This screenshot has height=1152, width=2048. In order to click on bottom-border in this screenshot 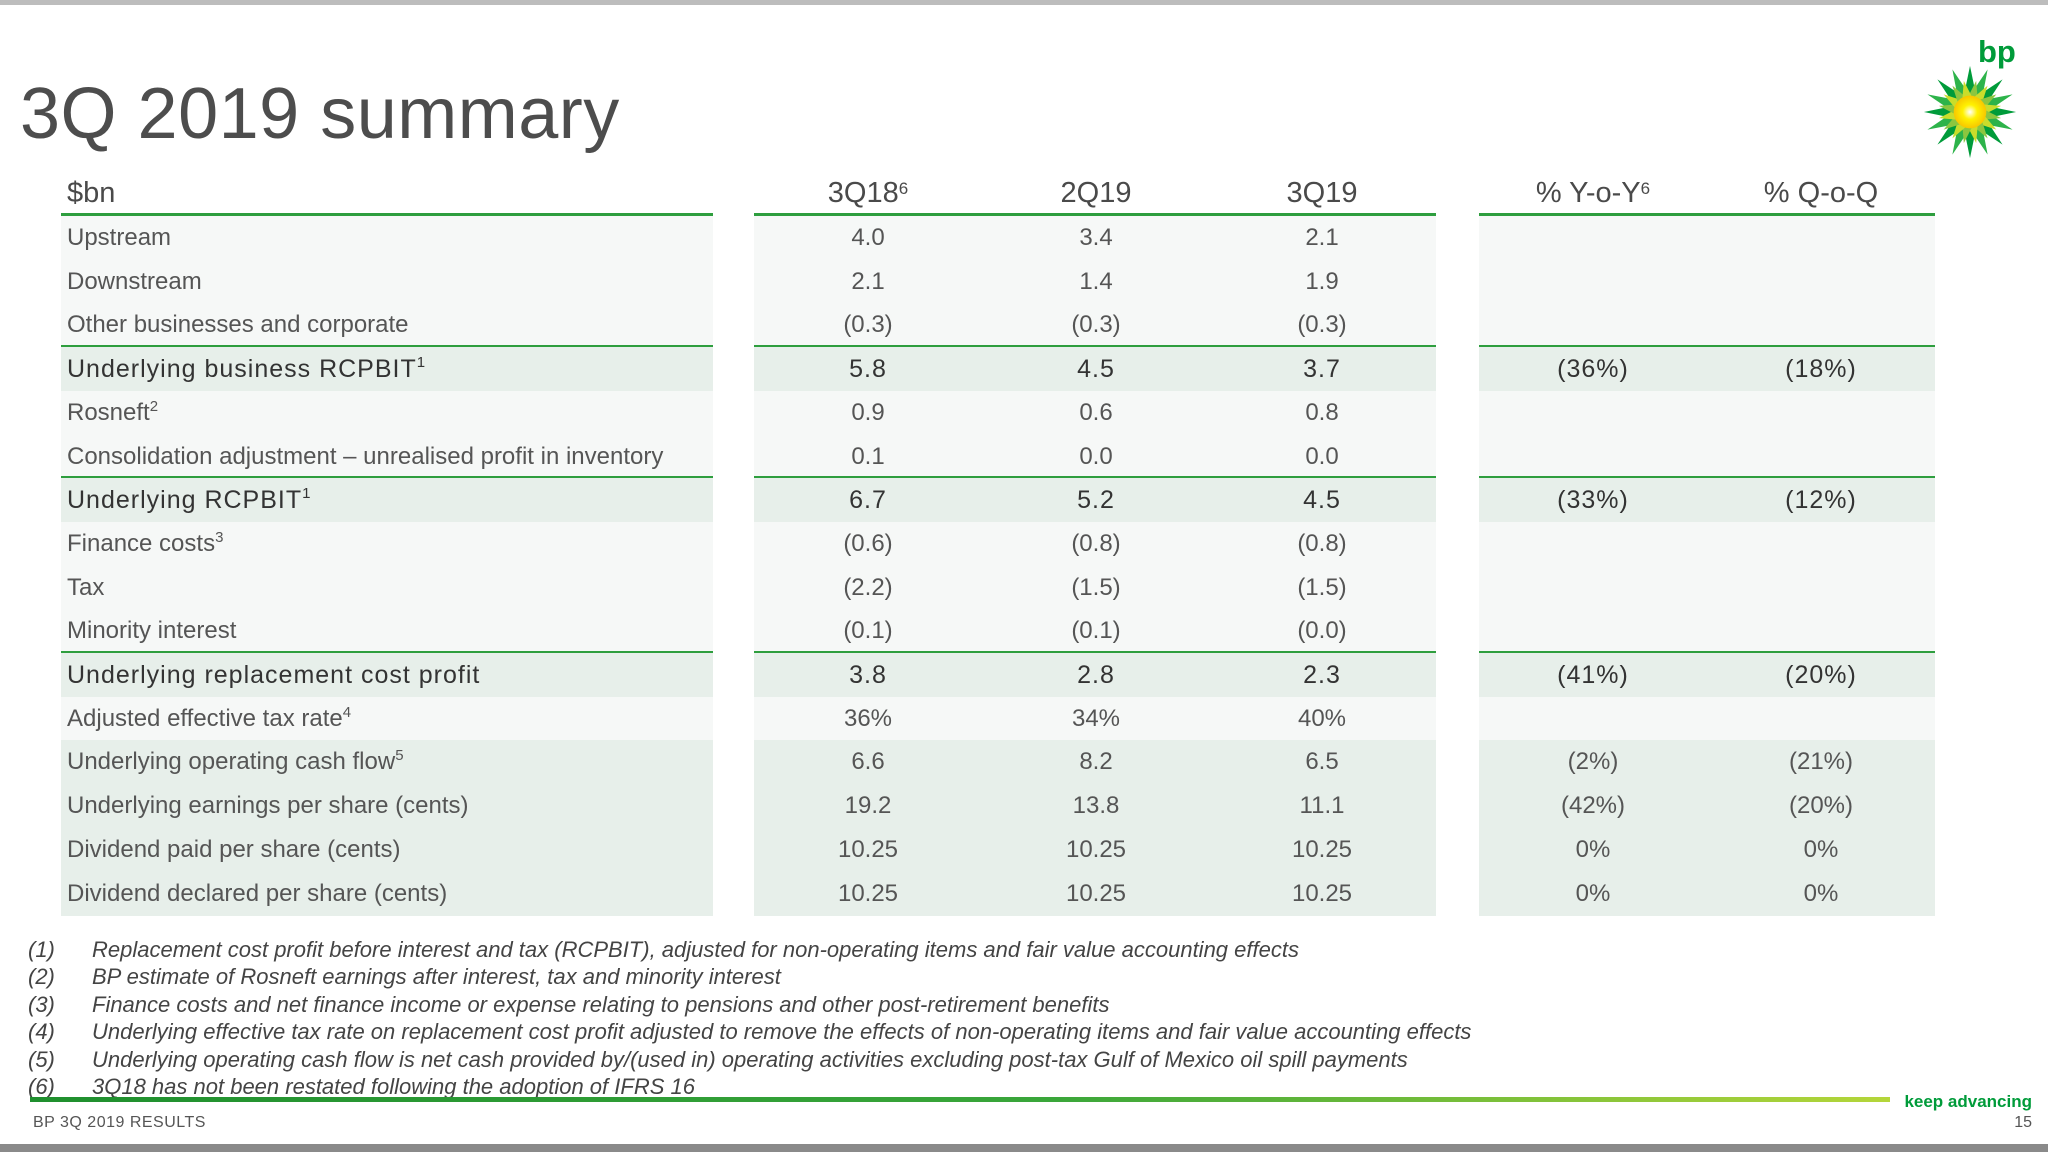, I will do `click(1024, 1148)`.